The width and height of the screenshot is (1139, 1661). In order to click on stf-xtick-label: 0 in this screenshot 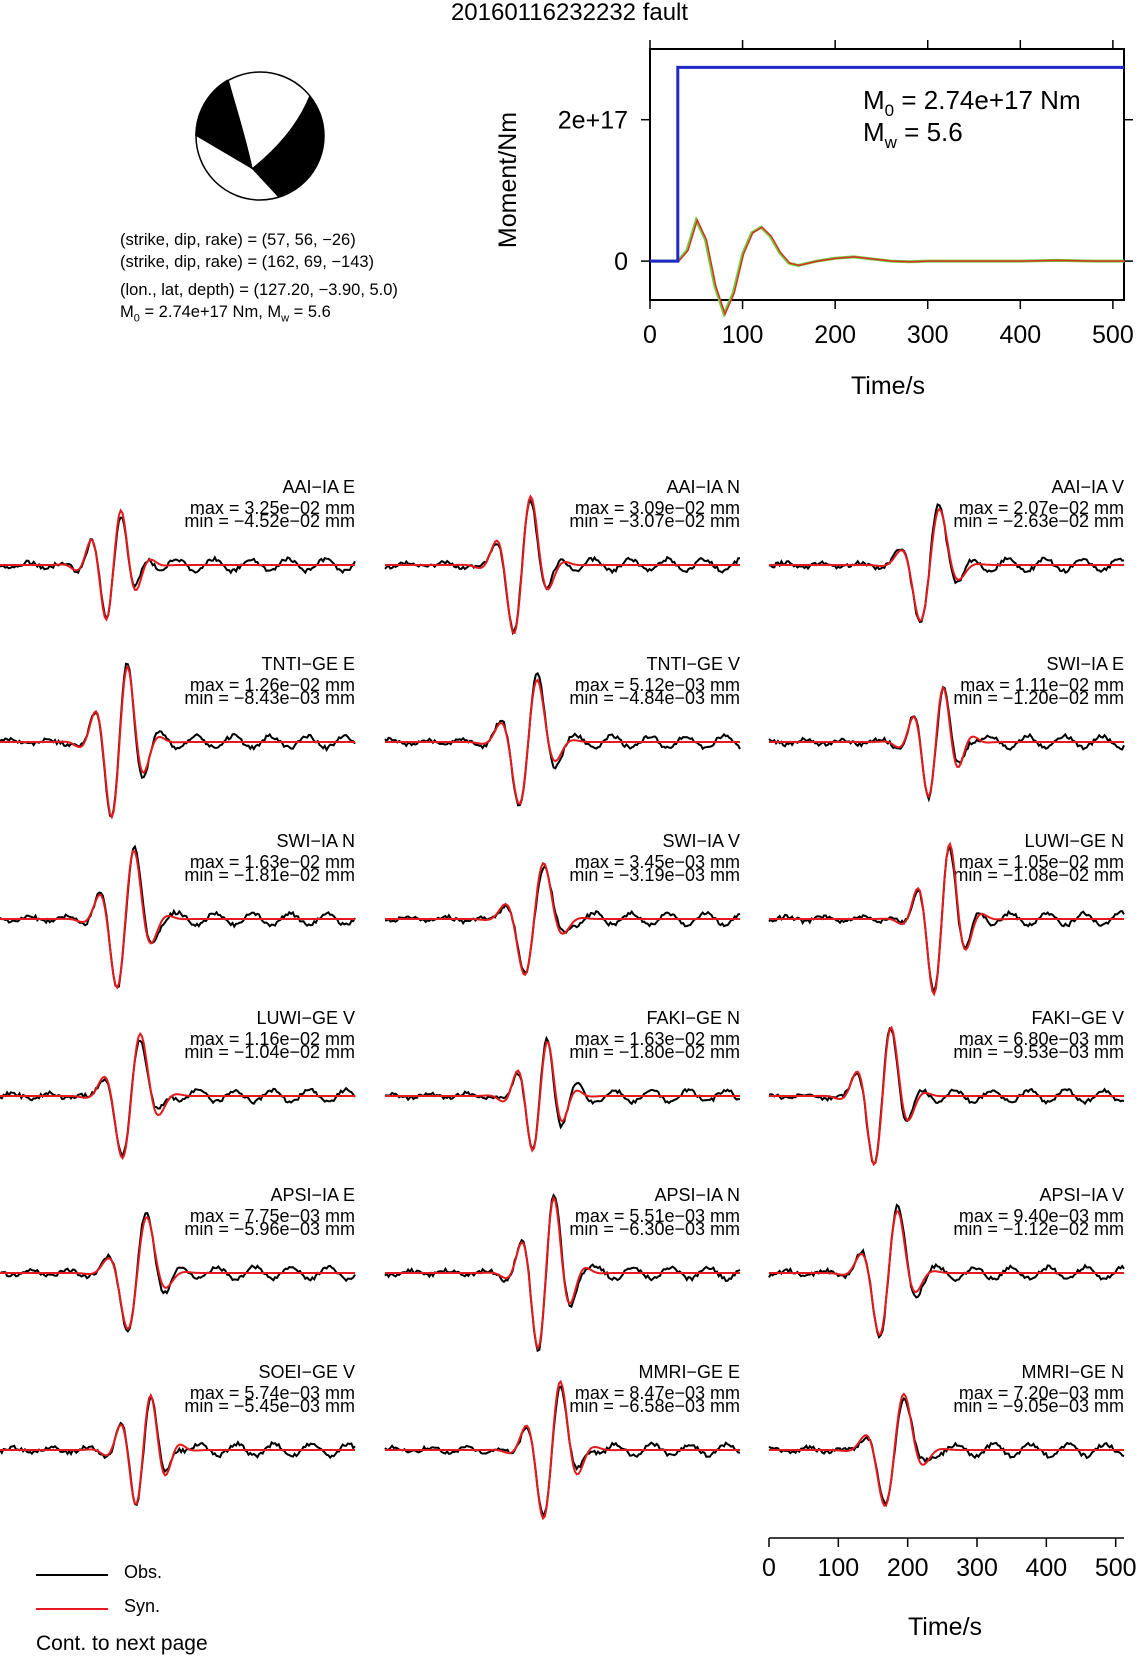, I will do `click(650, 335)`.